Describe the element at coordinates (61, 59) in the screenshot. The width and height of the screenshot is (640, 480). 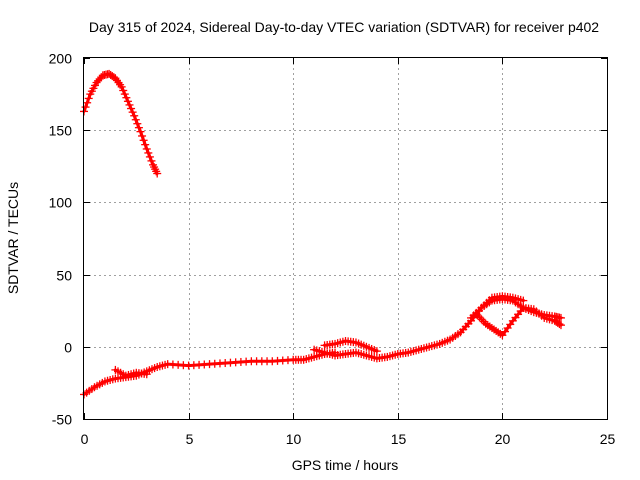
I see `y-tick-label: 200` at that location.